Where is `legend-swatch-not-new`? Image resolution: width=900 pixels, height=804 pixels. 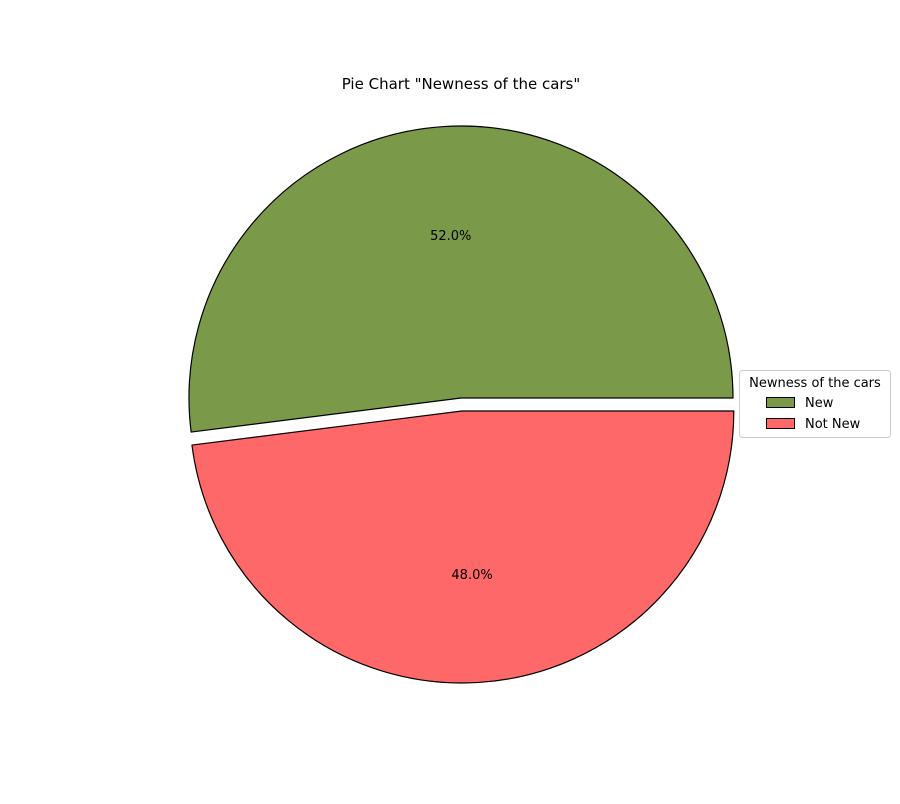
legend-swatch-not-new is located at coordinates (780, 423).